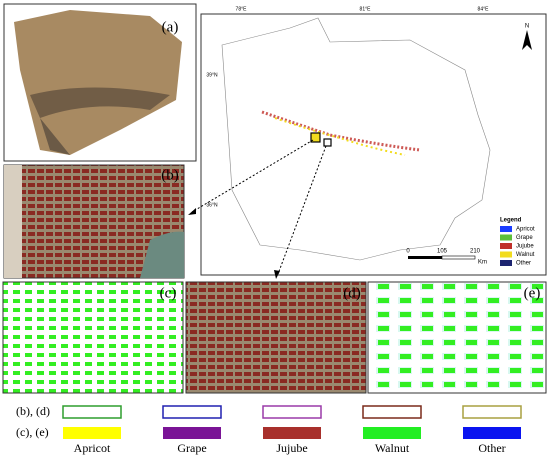 This screenshot has width=550, height=457. What do you see at coordinates (491, 448) in the screenshot?
I see `class-label: Other` at bounding box center [491, 448].